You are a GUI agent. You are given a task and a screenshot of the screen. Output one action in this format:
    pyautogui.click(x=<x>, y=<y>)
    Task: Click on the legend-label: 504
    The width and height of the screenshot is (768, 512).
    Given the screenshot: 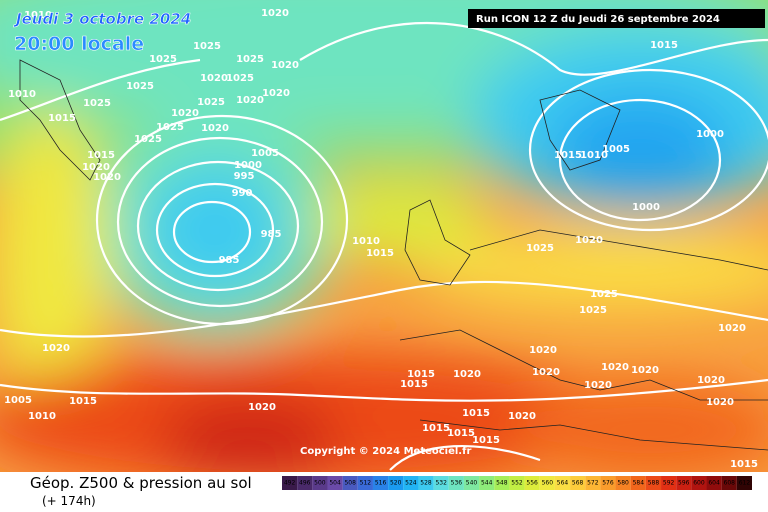 What is the action you would take?
    pyautogui.click(x=335, y=483)
    